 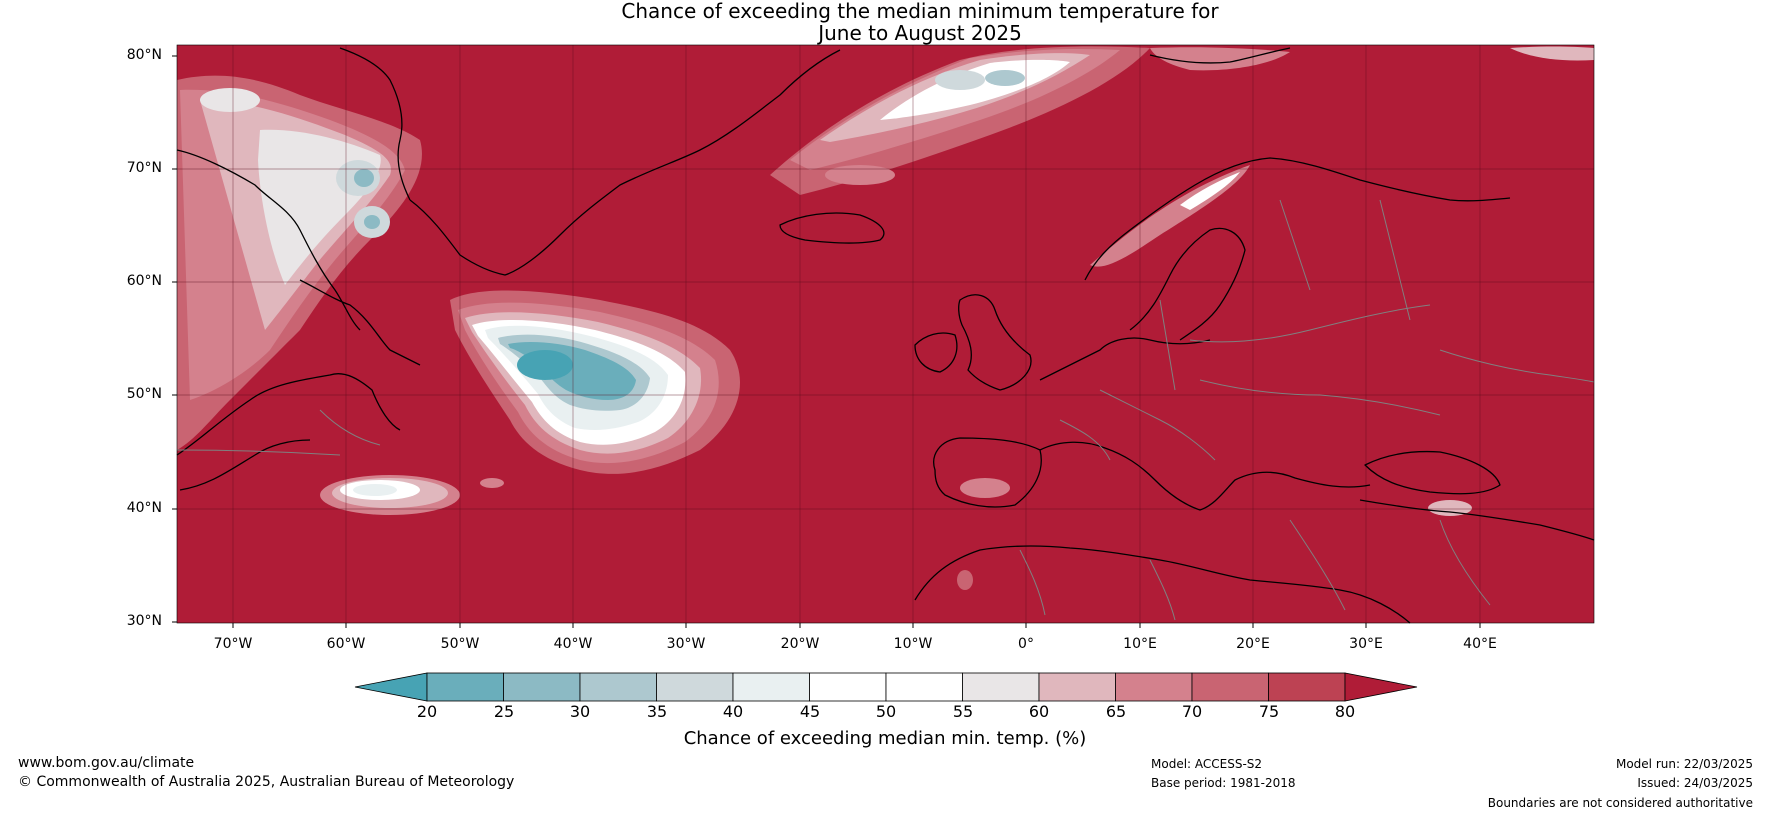 I want to click on lon-label-40w: 40°W, so click(x=573, y=644).